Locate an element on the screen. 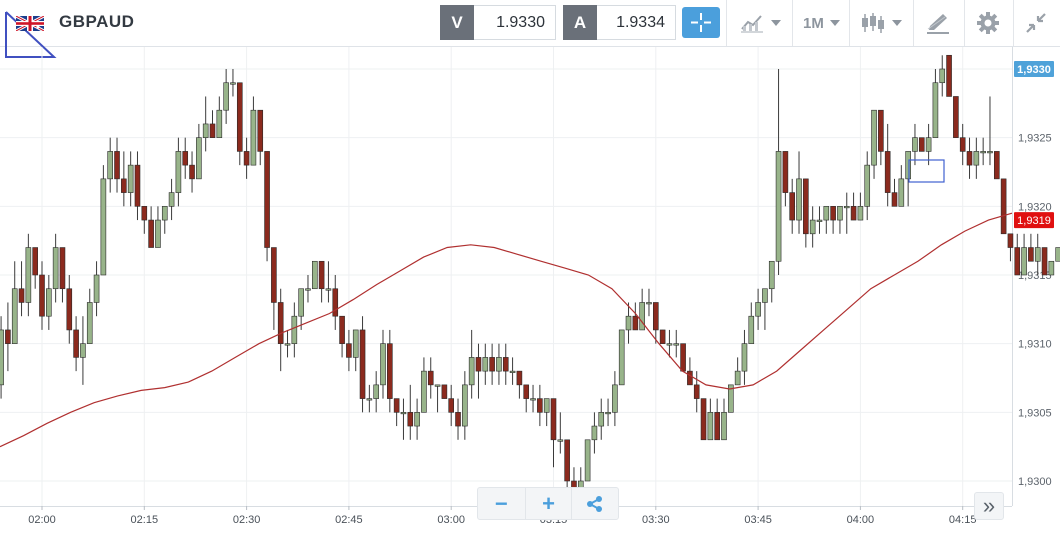 The image size is (1060, 535). zoom-controls: − + is located at coordinates (548, 503).